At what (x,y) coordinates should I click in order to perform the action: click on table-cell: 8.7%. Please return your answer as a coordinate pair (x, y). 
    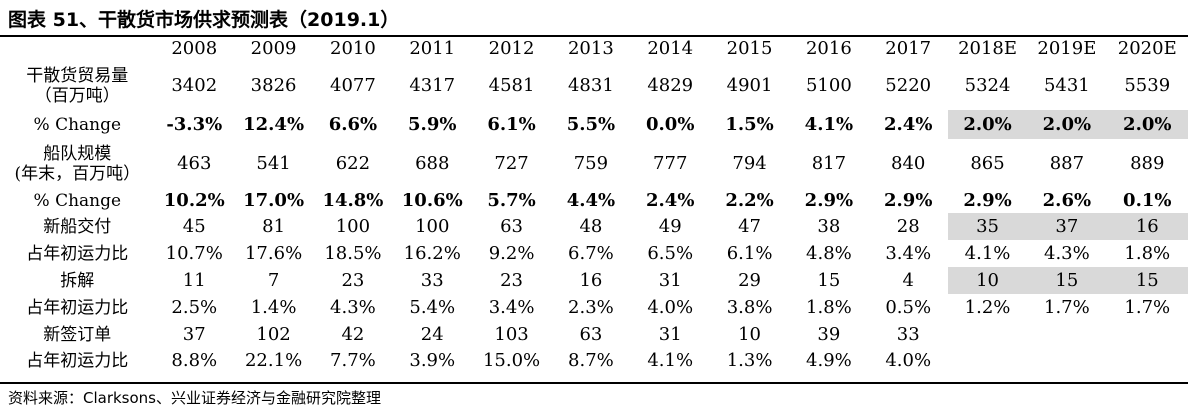
    Looking at the image, I should click on (591, 360).